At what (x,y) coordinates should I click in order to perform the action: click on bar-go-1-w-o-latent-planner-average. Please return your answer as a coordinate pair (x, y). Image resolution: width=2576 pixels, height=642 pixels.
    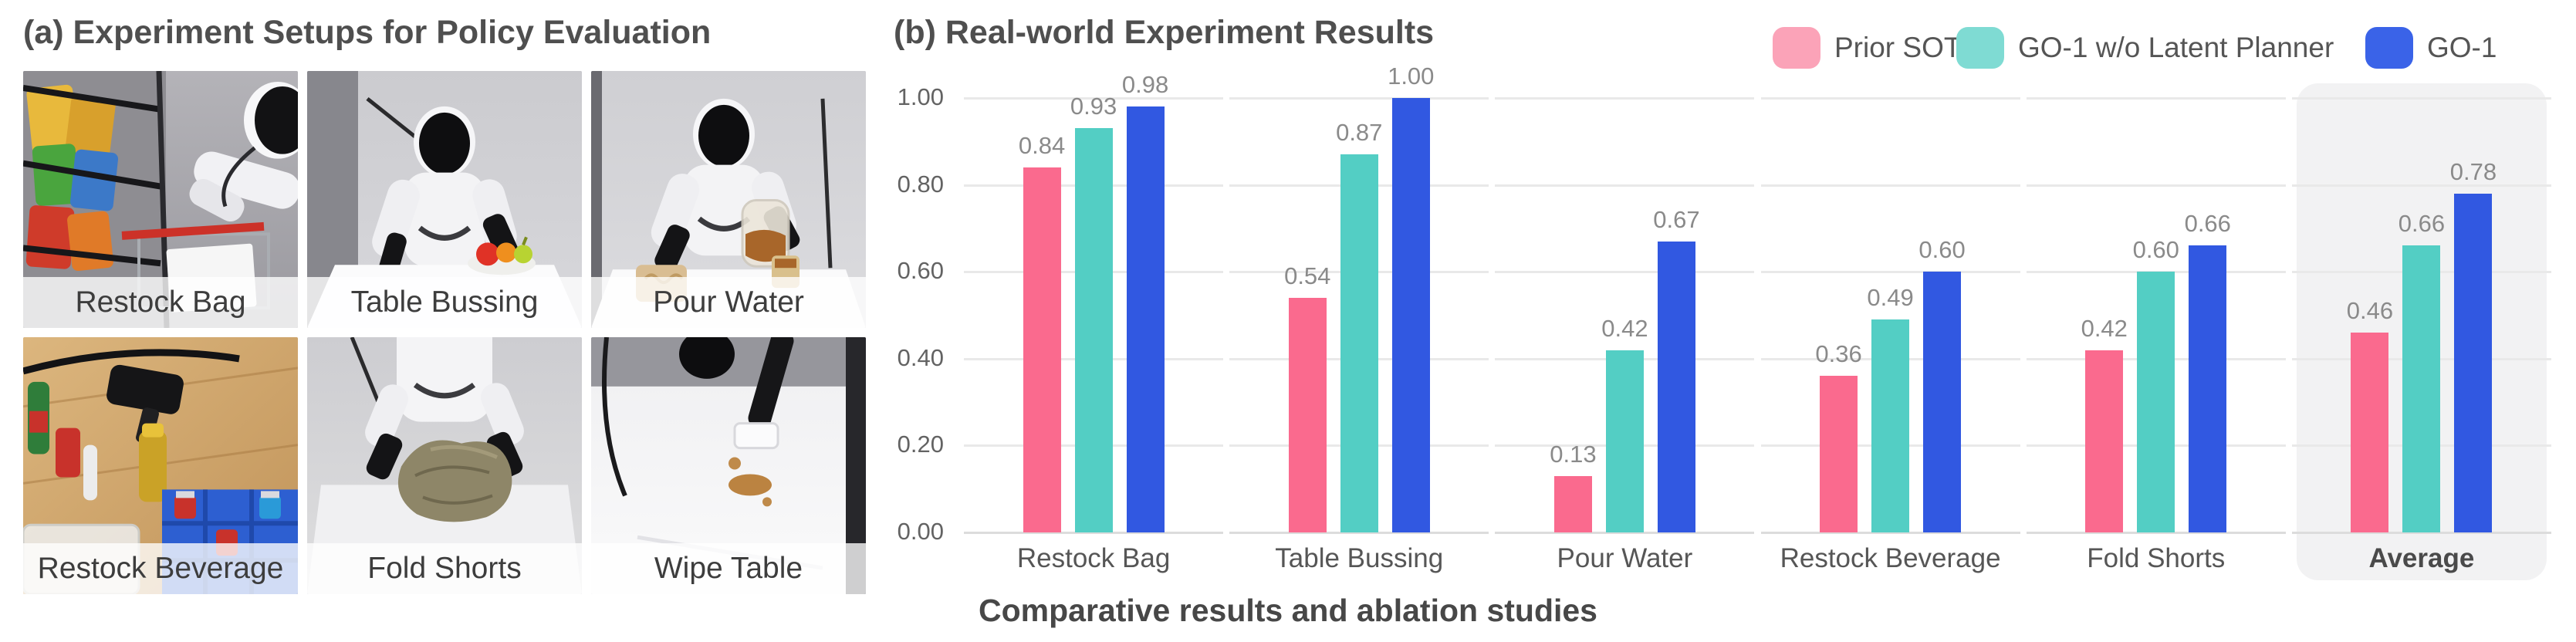
    Looking at the image, I should click on (2421, 388).